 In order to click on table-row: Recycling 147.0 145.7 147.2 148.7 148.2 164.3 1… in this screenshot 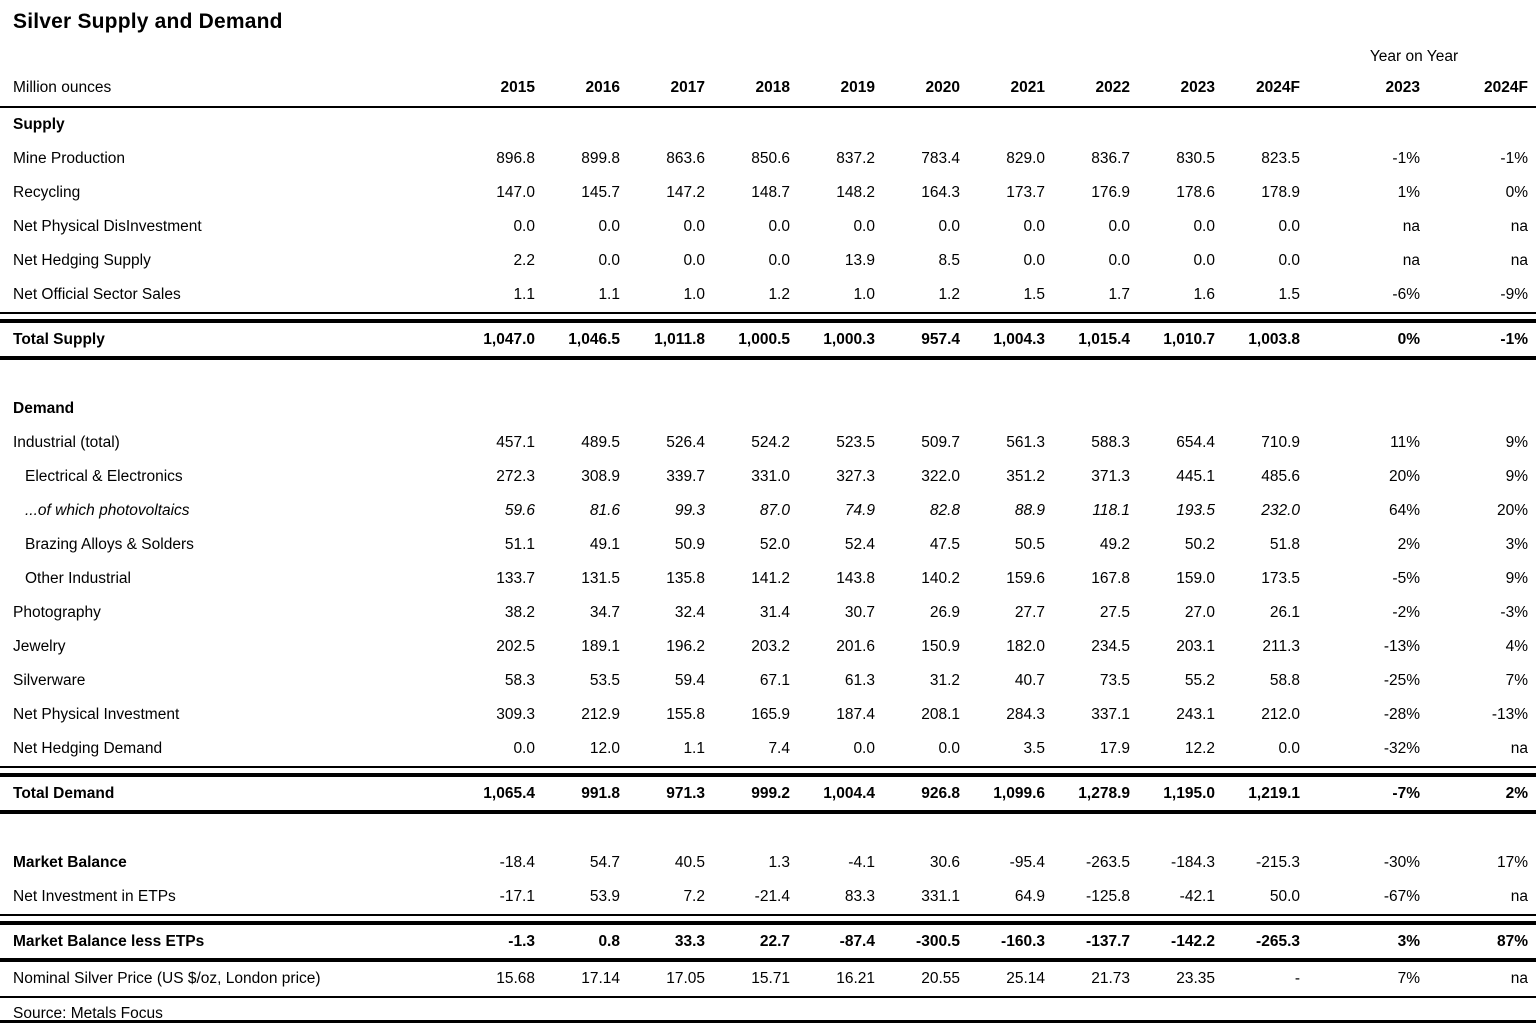, I will do `click(768, 193)`.